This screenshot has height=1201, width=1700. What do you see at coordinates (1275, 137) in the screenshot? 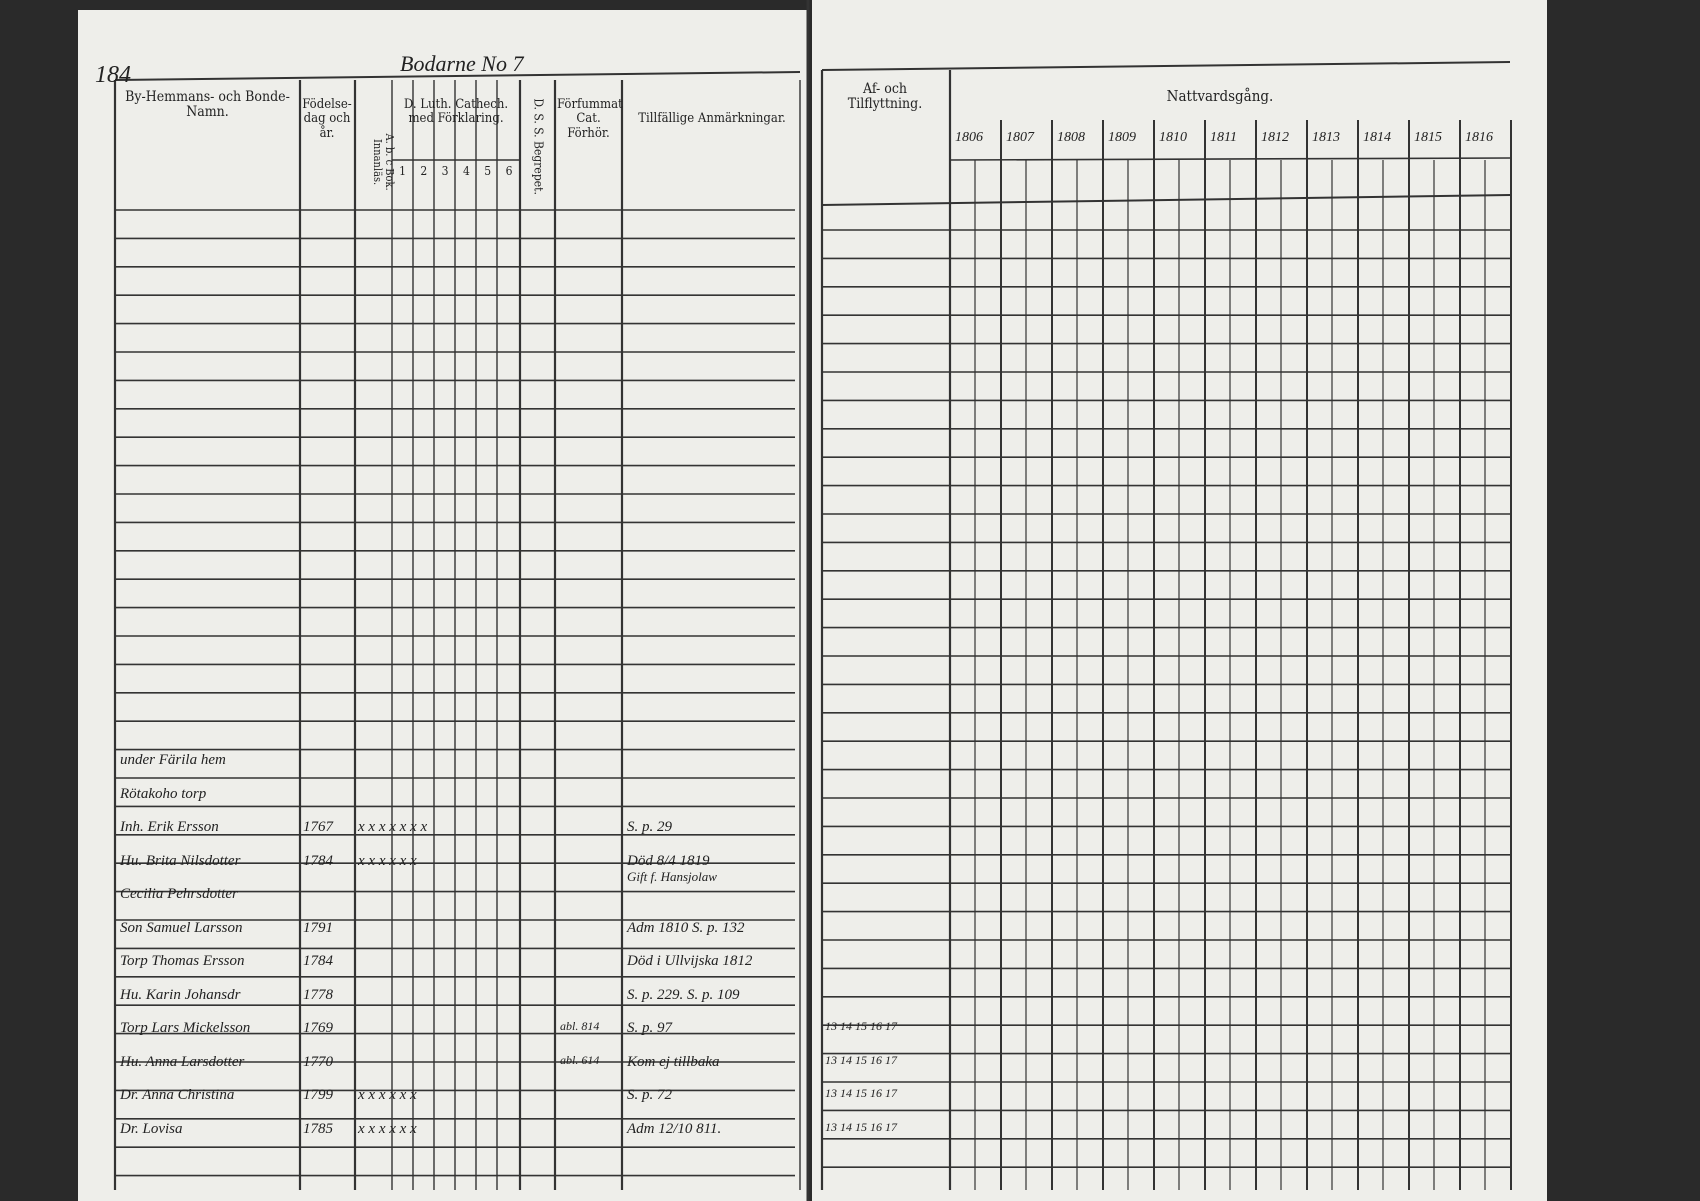
I see `year: 1812` at bounding box center [1275, 137].